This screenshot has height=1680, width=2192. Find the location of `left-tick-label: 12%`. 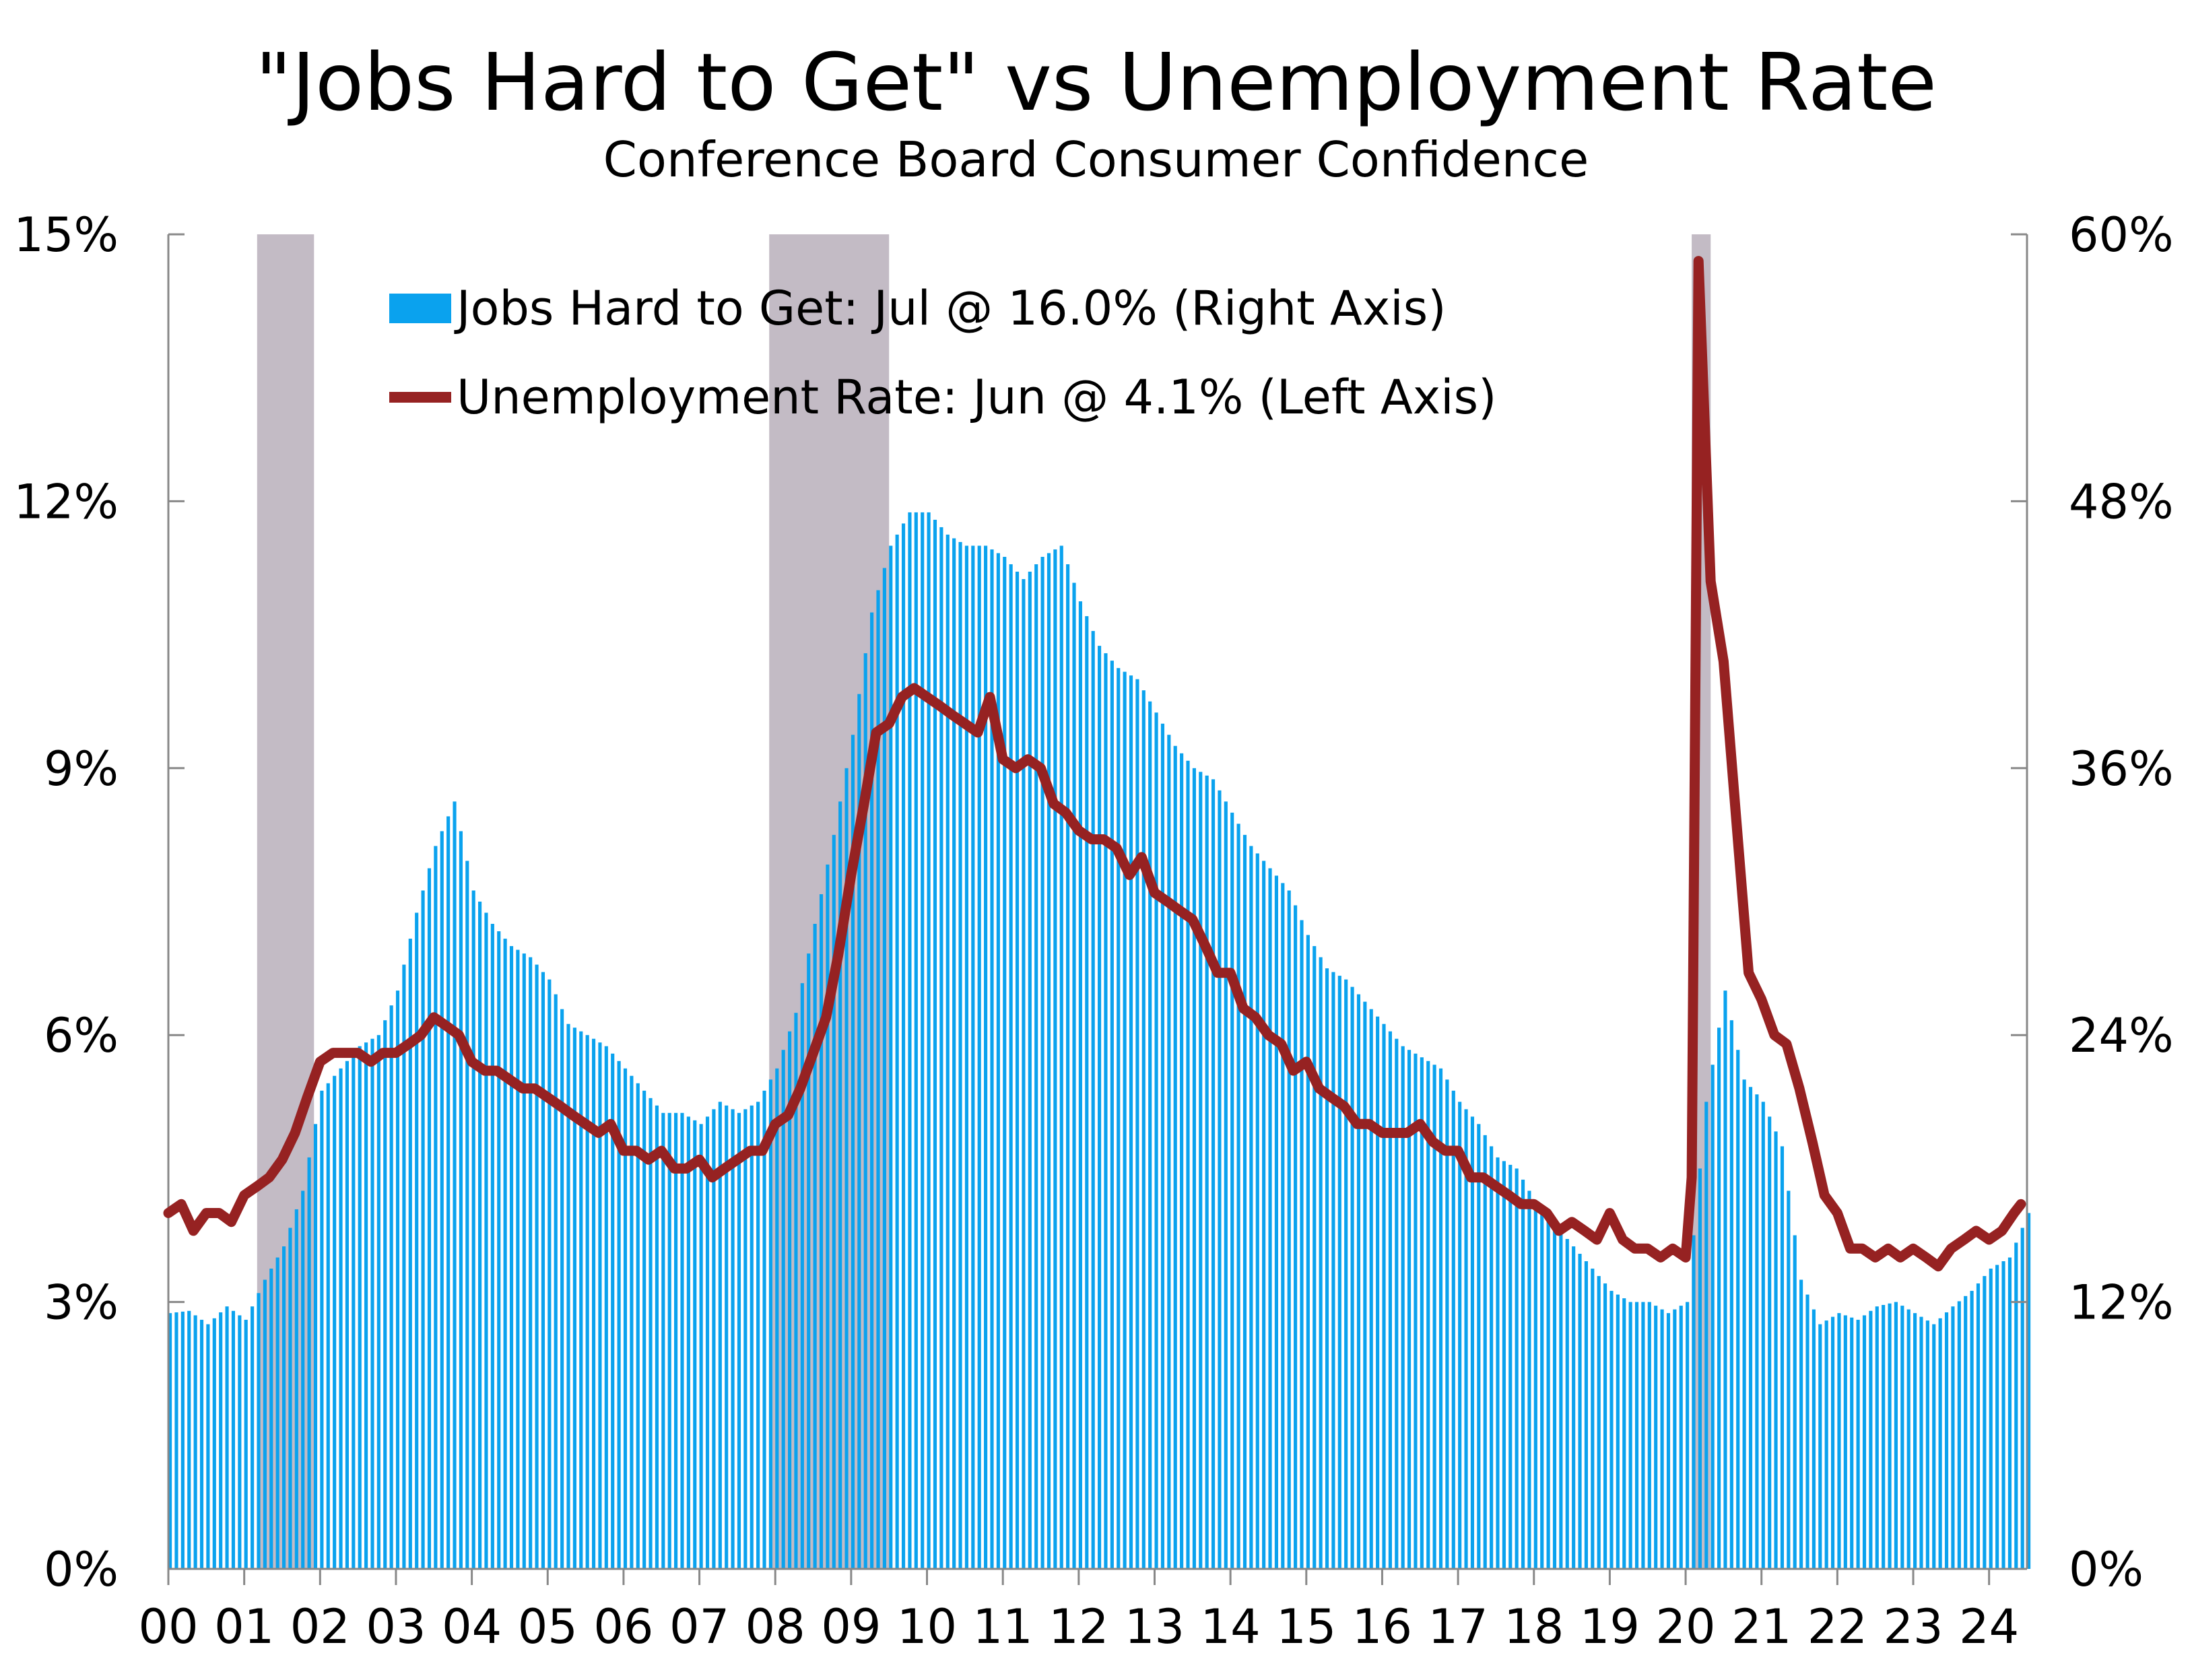

left-tick-label: 12% is located at coordinates (66, 501).